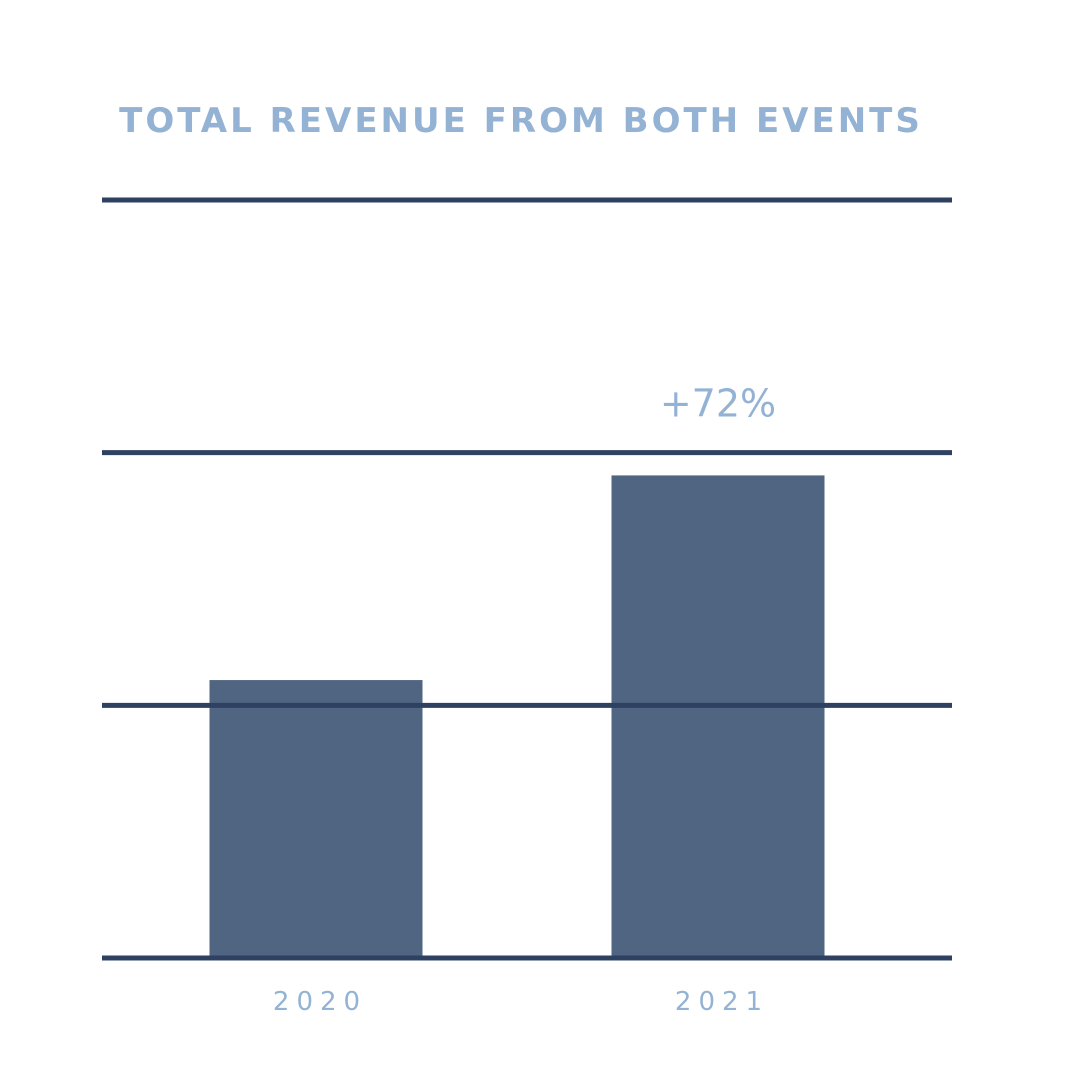 The image size is (1081, 1081). What do you see at coordinates (722, 1002) in the screenshot?
I see `x-tick-label-2021: 2021` at bounding box center [722, 1002].